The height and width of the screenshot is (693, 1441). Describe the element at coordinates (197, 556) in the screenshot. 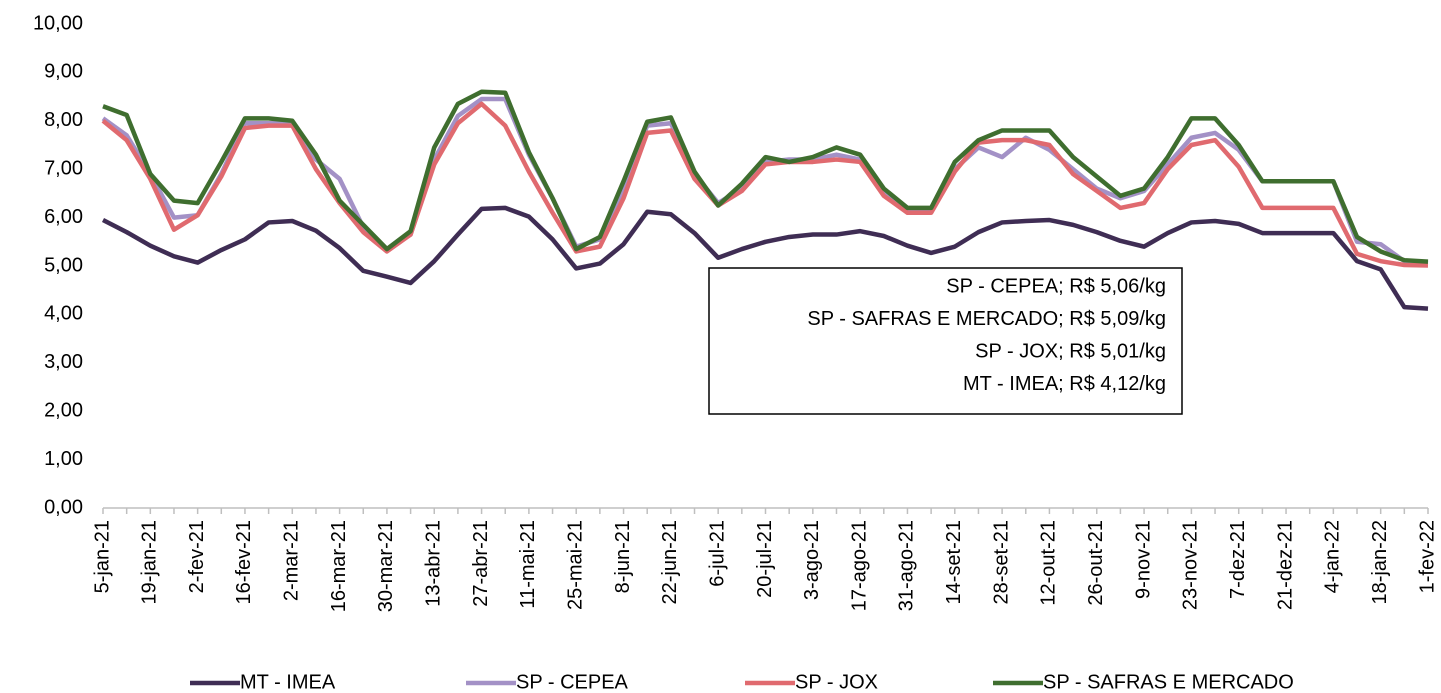

I see `x-tick-label: 2-fev-21` at that location.